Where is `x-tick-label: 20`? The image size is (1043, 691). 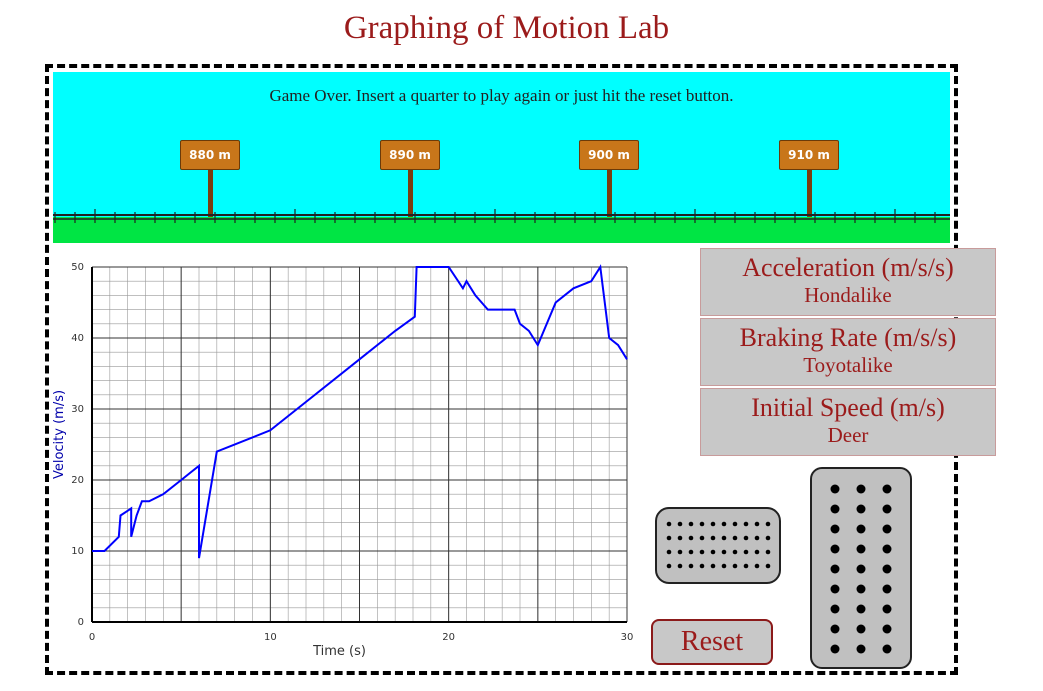
x-tick-label: 20 is located at coordinates (448, 637).